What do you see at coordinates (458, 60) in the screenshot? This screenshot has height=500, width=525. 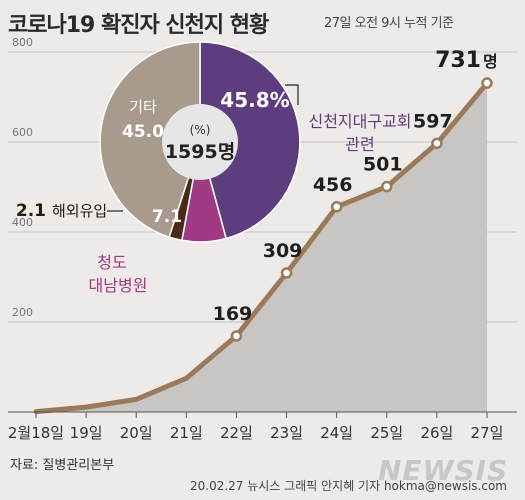 I see `data-label: 731` at bounding box center [458, 60].